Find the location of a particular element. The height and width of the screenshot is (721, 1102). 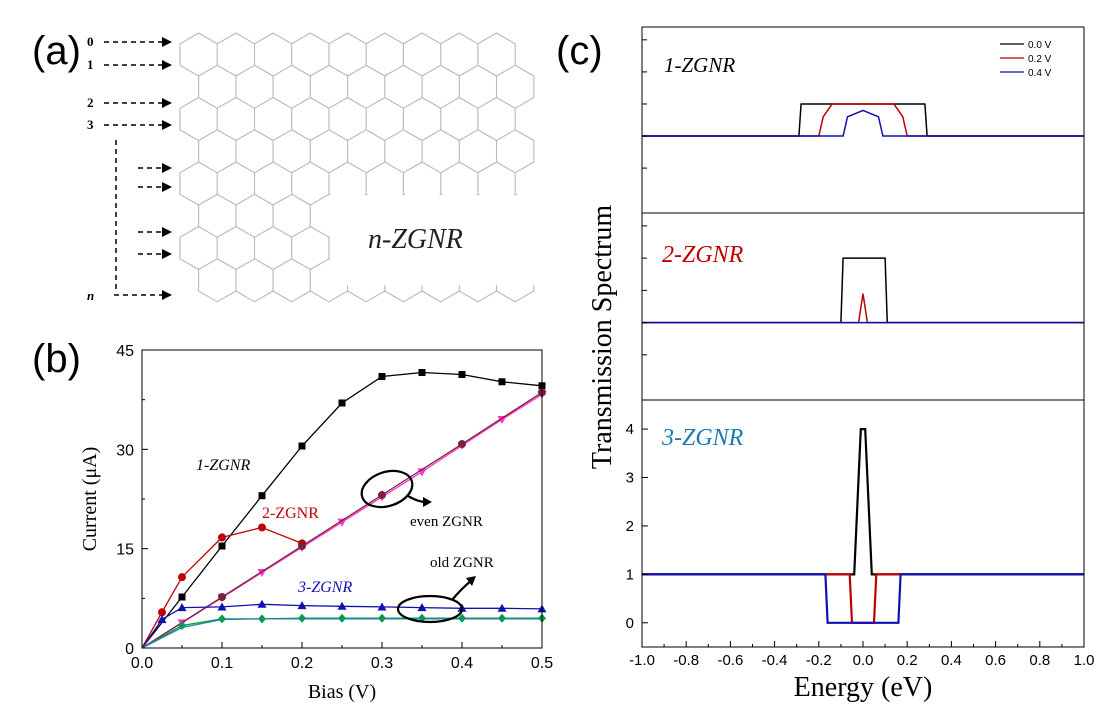

series-line-teal is located at coordinates (341, 633).